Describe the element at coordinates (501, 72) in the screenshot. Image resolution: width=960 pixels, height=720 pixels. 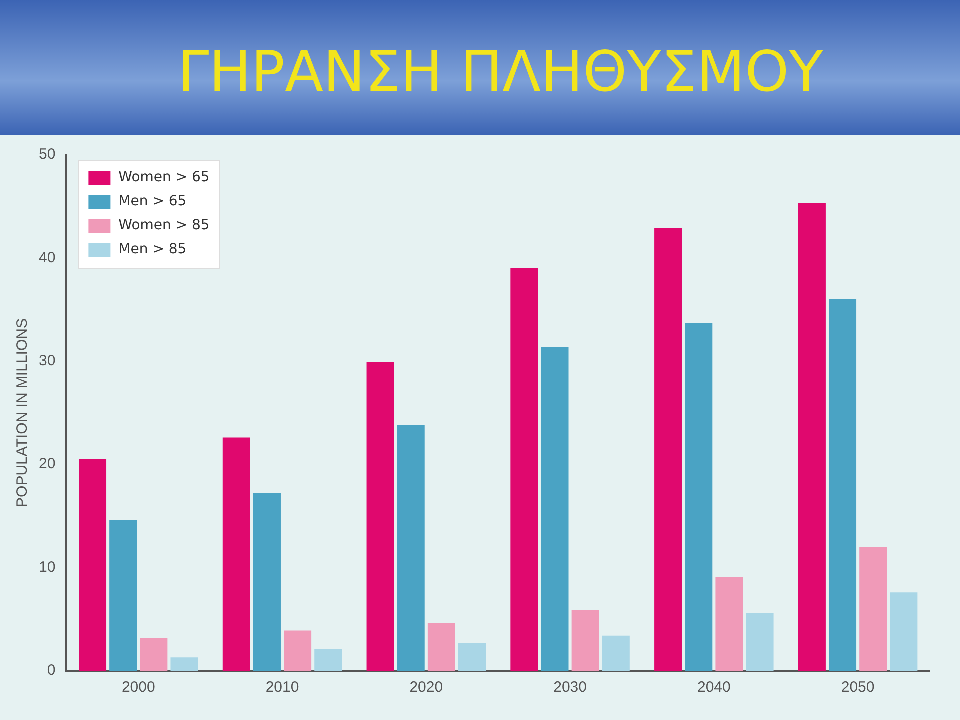
I see `chart-title: ΓΗΡΑΝΣΗ ΠΛΗΘΥΣΜΟΥ` at that location.